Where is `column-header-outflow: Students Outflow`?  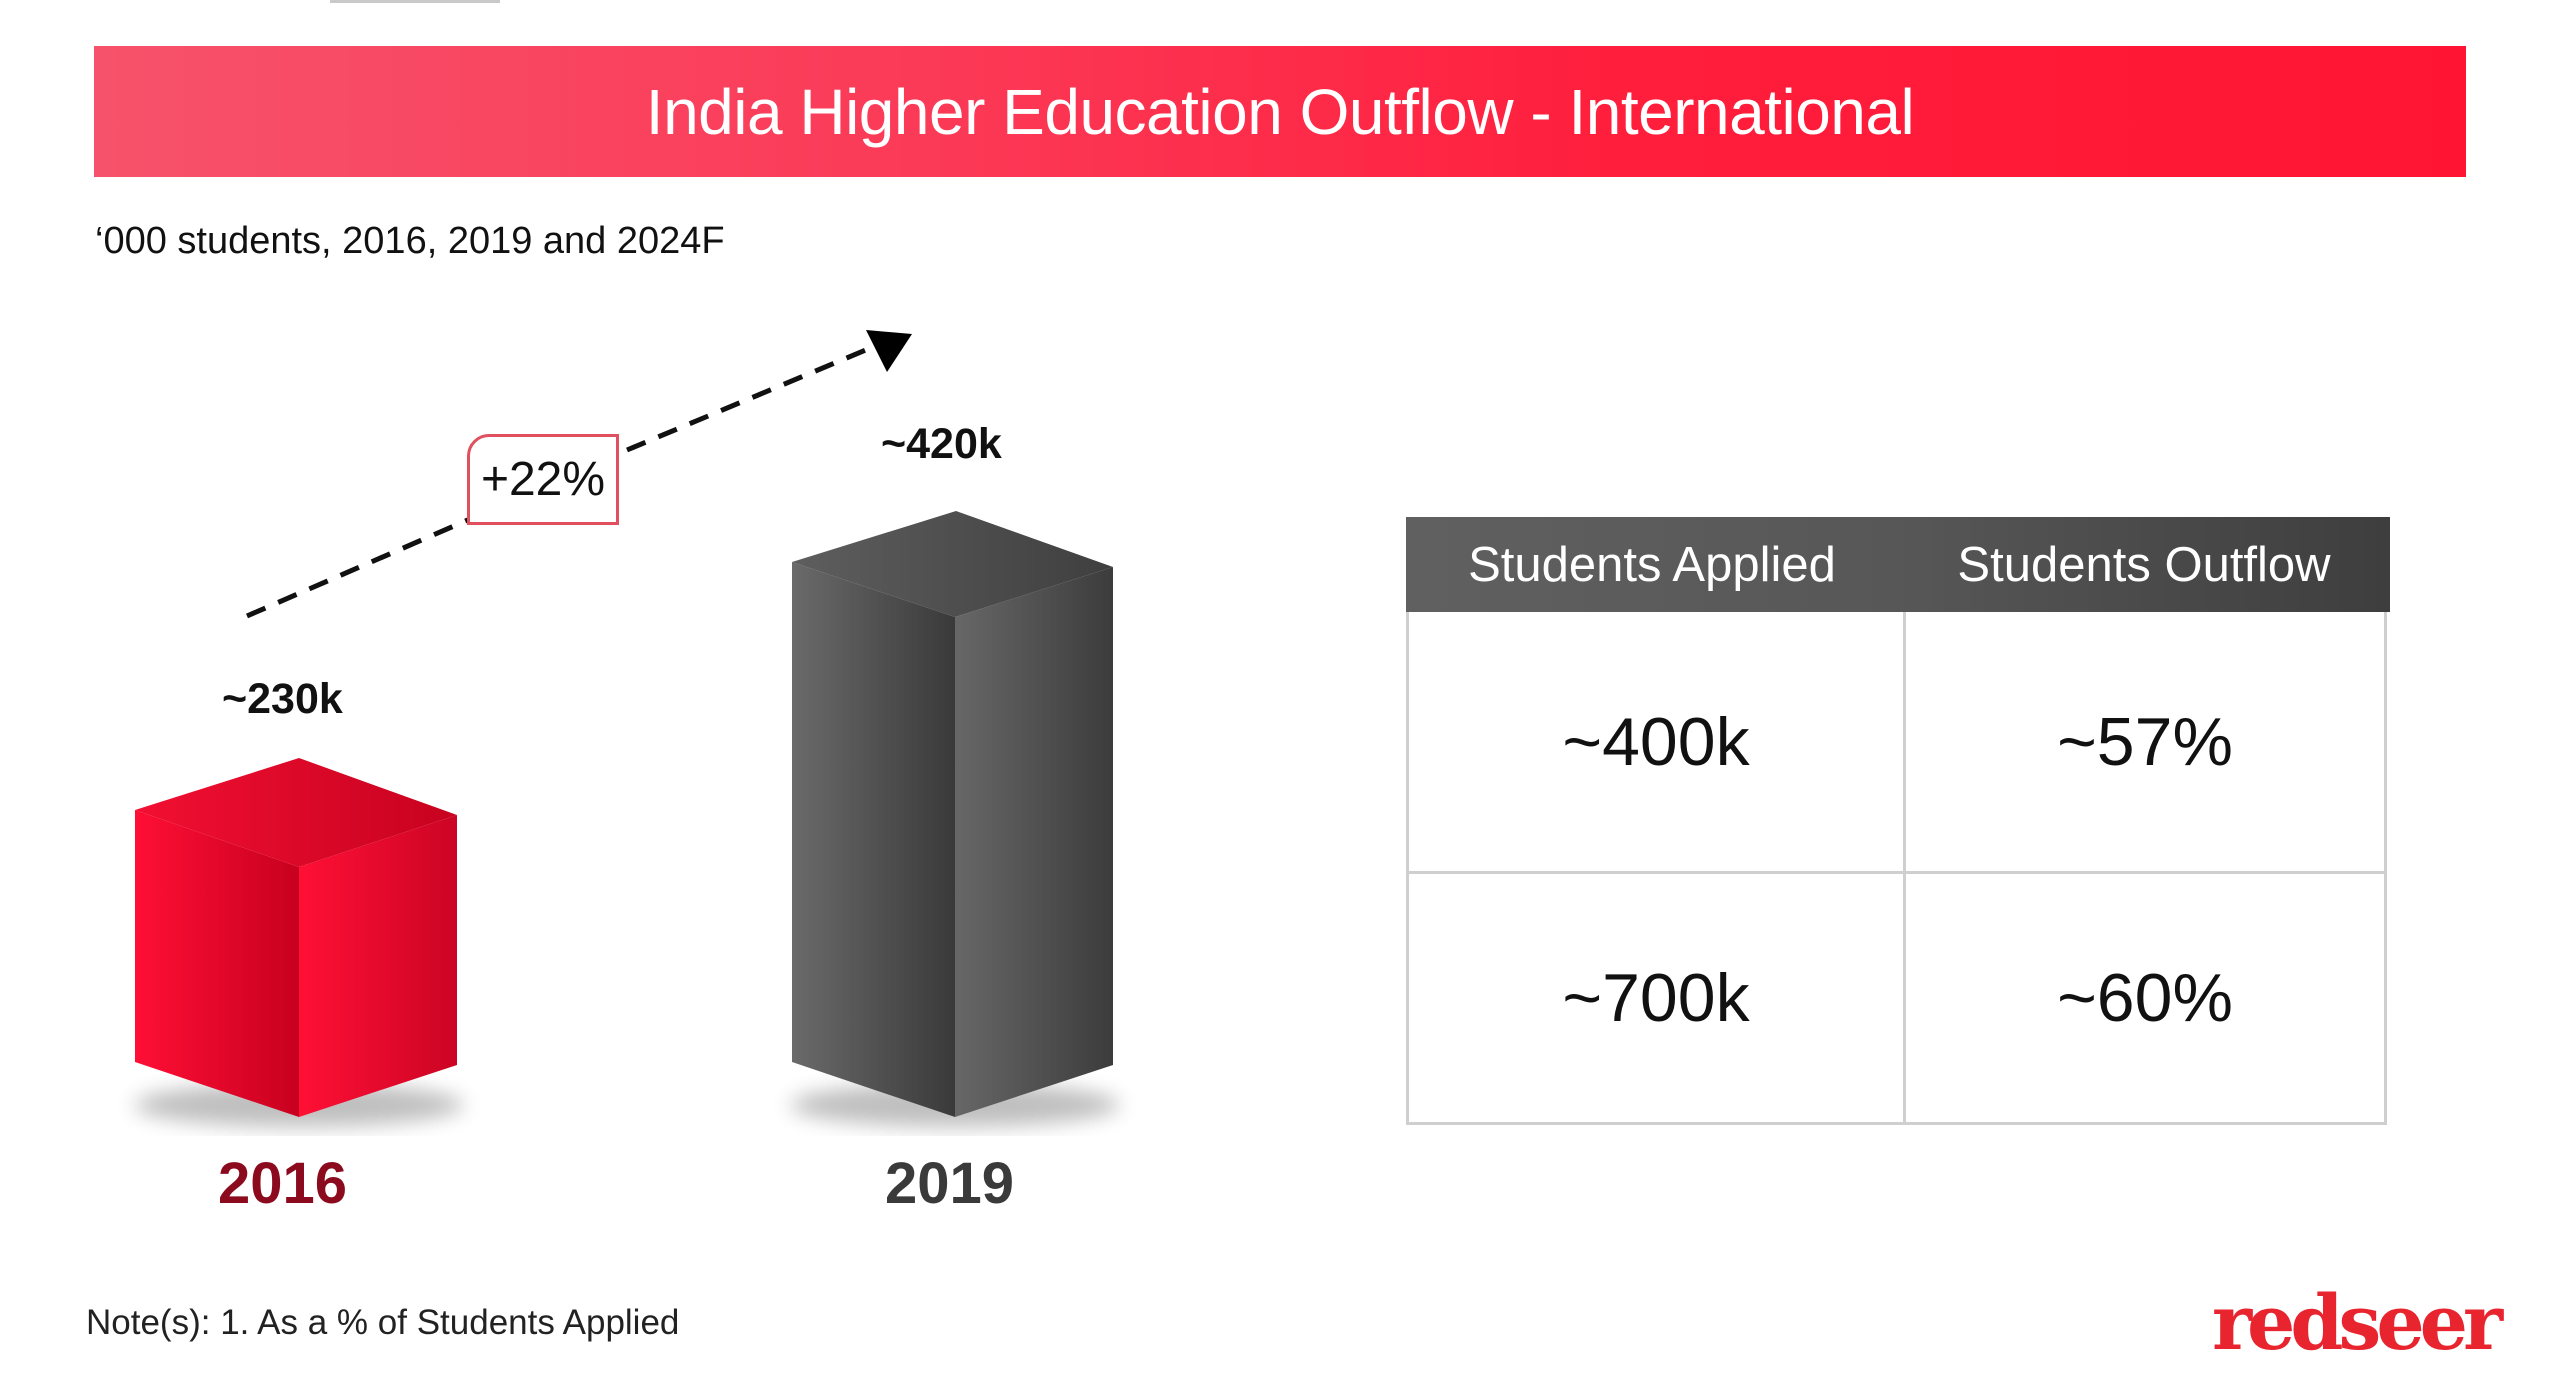
column-header-outflow: Students Outflow is located at coordinates (2144, 564).